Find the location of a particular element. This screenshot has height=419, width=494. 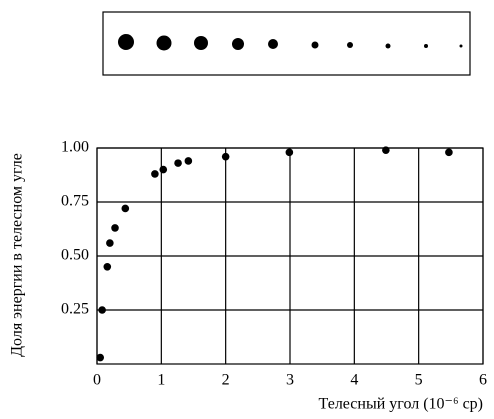

x-tick-label: 3 is located at coordinates (290, 380).